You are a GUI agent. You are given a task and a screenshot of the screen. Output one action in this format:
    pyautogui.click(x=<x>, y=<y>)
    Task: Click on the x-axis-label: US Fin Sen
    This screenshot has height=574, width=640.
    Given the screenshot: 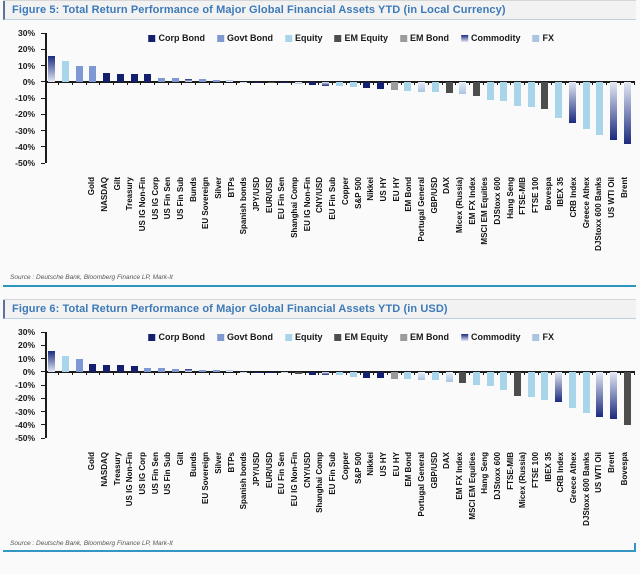 What is the action you would take?
    pyautogui.click(x=168, y=198)
    